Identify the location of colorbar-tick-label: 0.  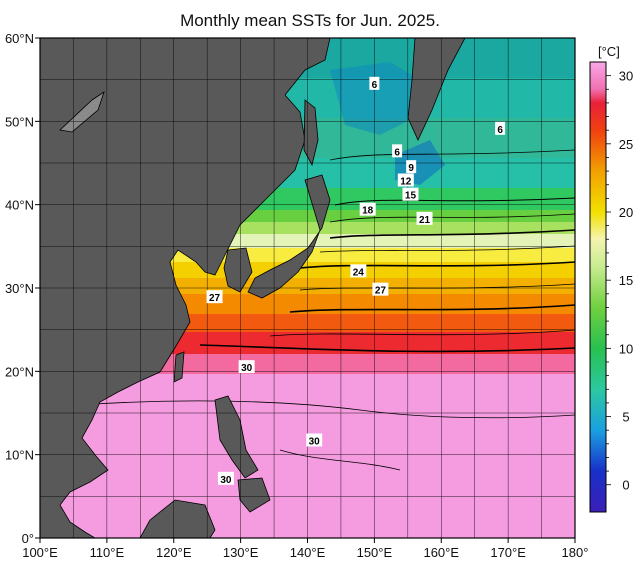
(625, 485).